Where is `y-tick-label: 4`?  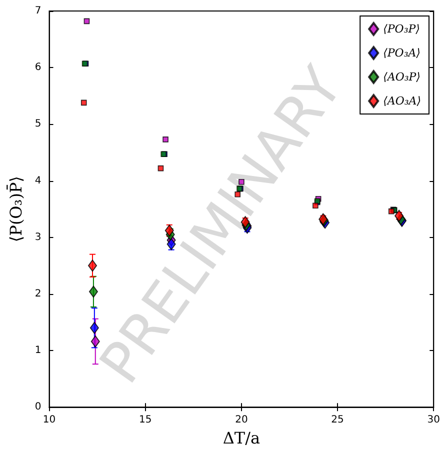 y-tick-label: 4 is located at coordinates (38, 180).